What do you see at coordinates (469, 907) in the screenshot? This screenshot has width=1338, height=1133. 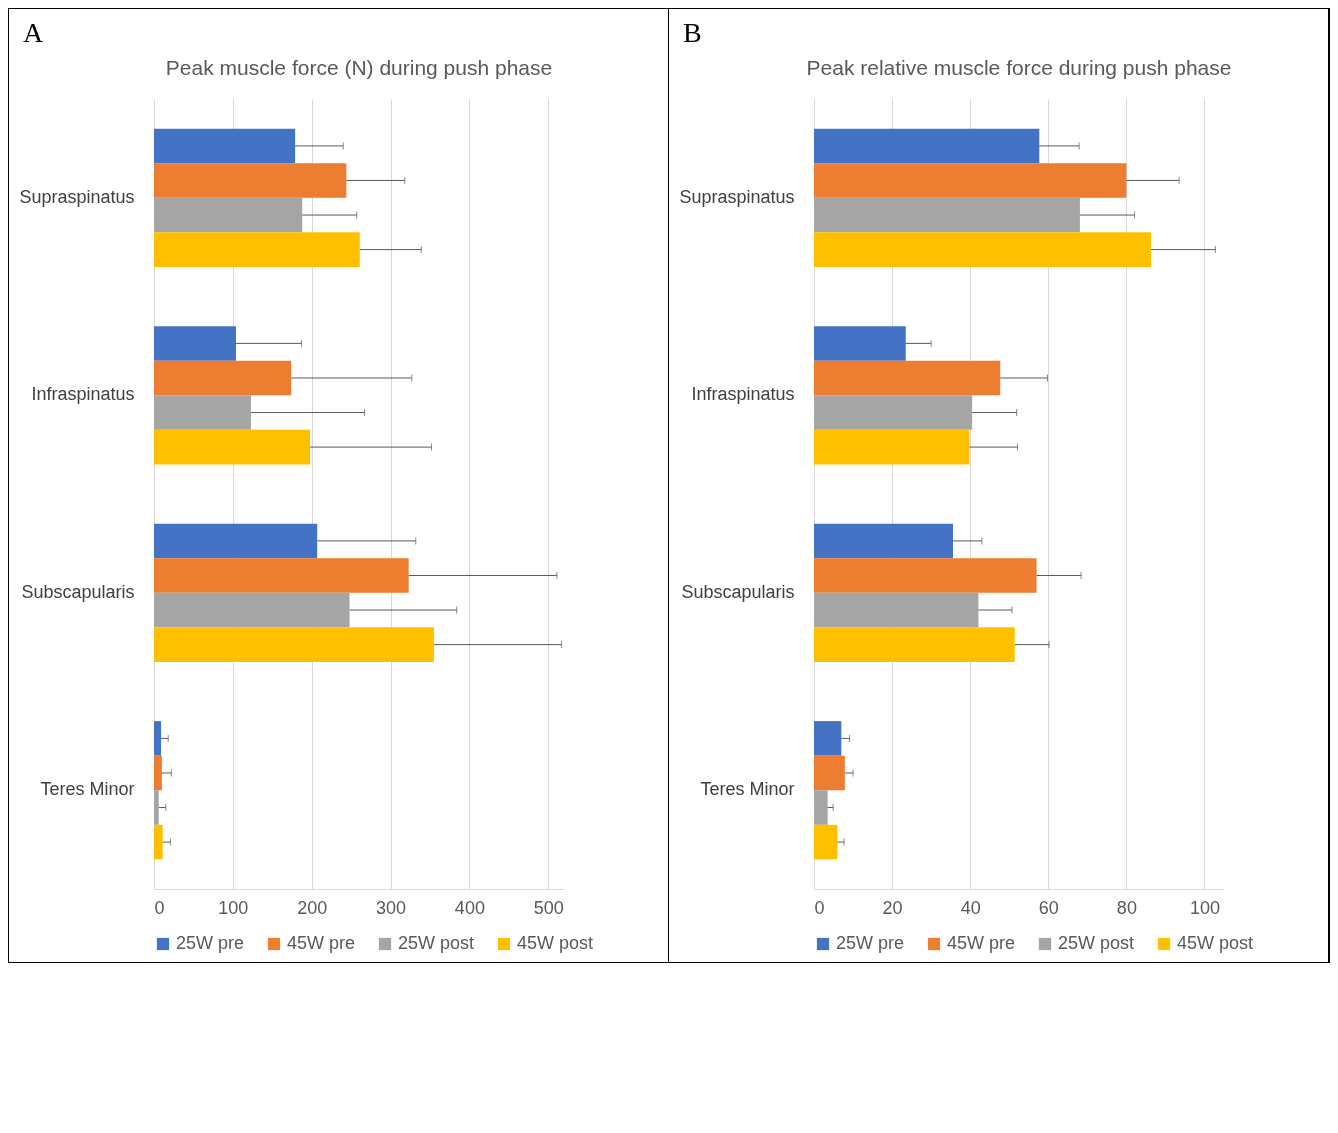 I see `x-tick-label: 400` at bounding box center [469, 907].